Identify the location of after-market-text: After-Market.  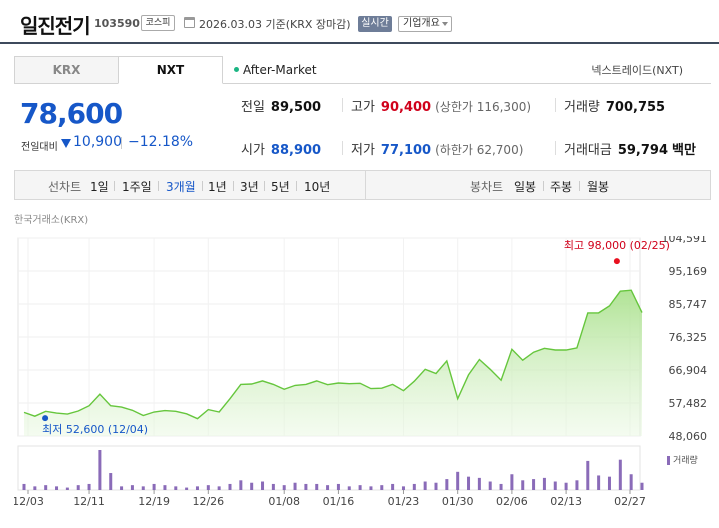
(280, 70).